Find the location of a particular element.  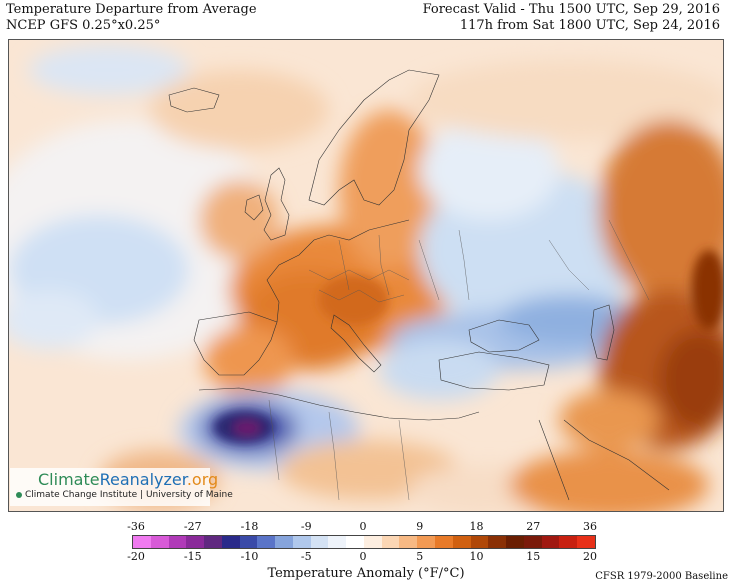

fahrenheit-tick-label: 36 is located at coordinates (590, 526).